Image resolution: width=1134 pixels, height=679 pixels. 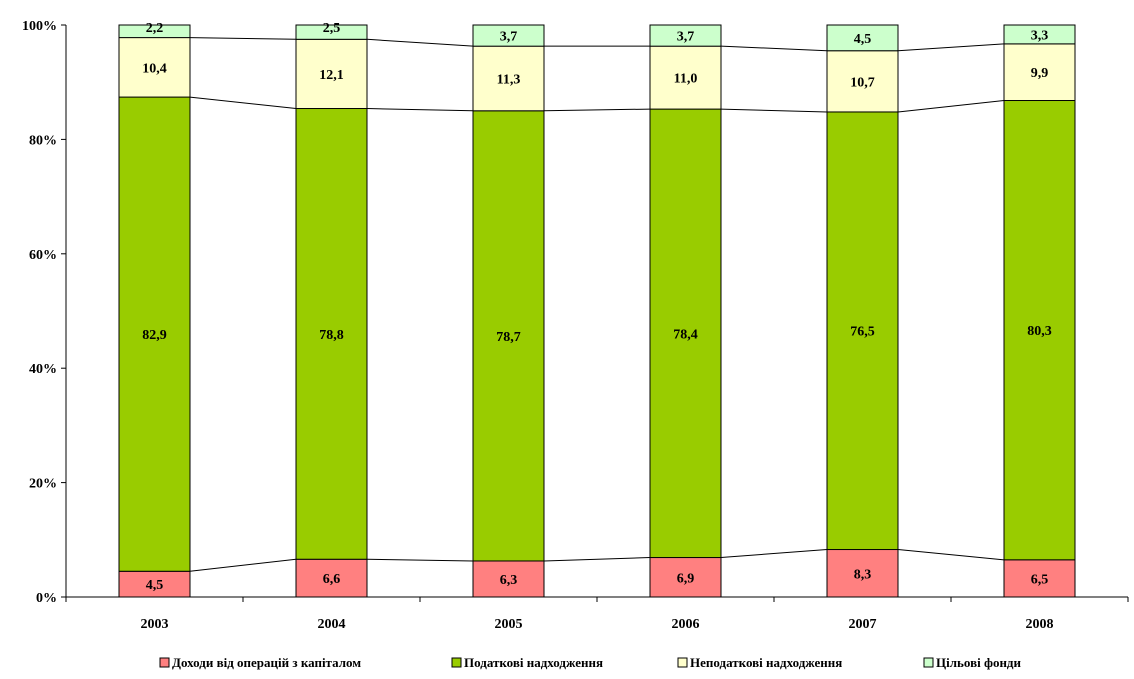 I want to click on data-label: 80,3, so click(x=1039, y=331).